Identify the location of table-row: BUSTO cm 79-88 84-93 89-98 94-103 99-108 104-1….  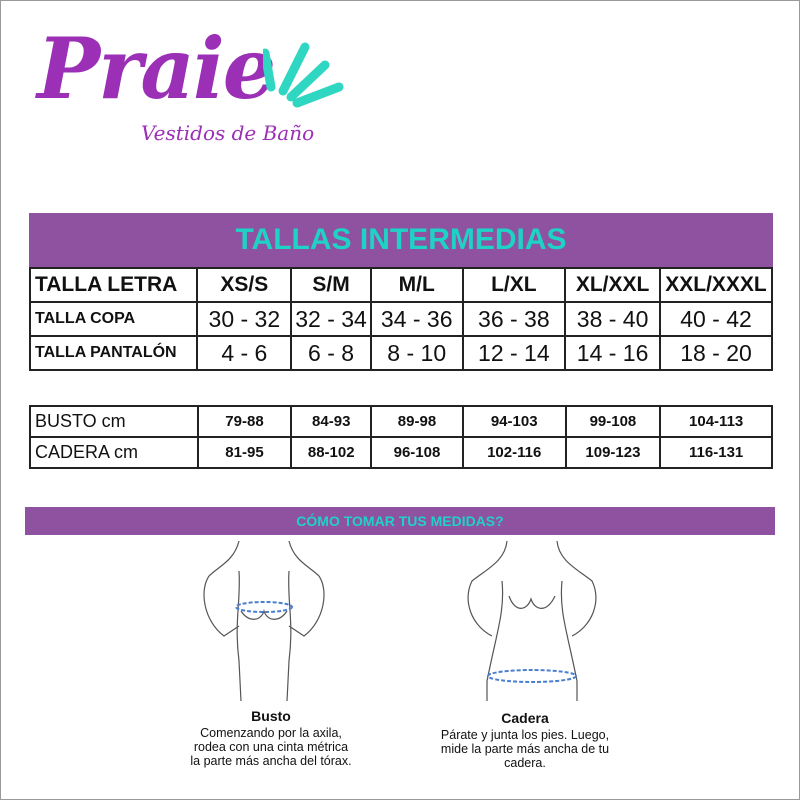
(401, 421).